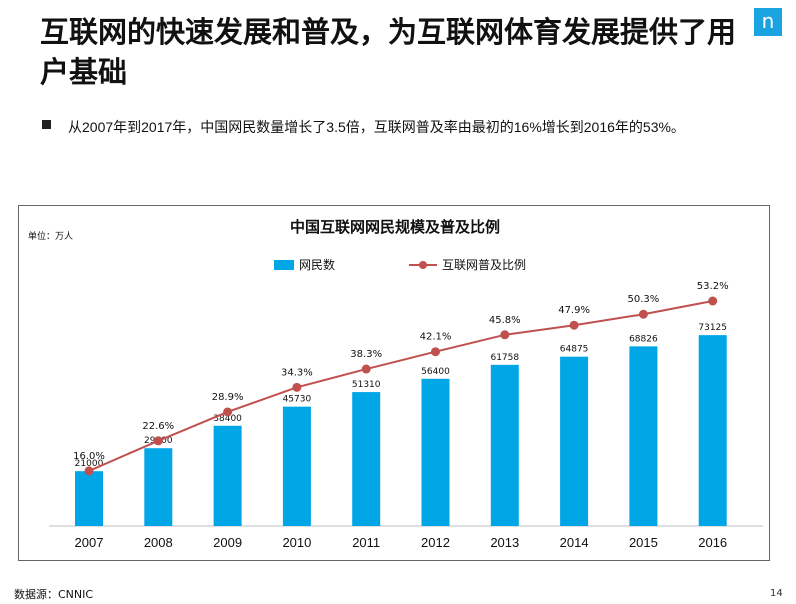  Describe the element at coordinates (643, 436) in the screenshot. I see `bar-2015` at that location.